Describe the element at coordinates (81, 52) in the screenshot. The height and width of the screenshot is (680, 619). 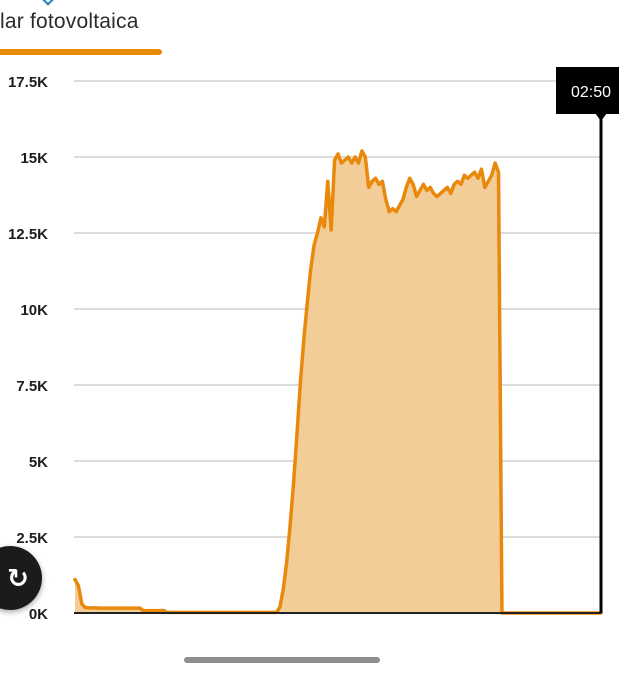
I see `tab-active-indicator` at that location.